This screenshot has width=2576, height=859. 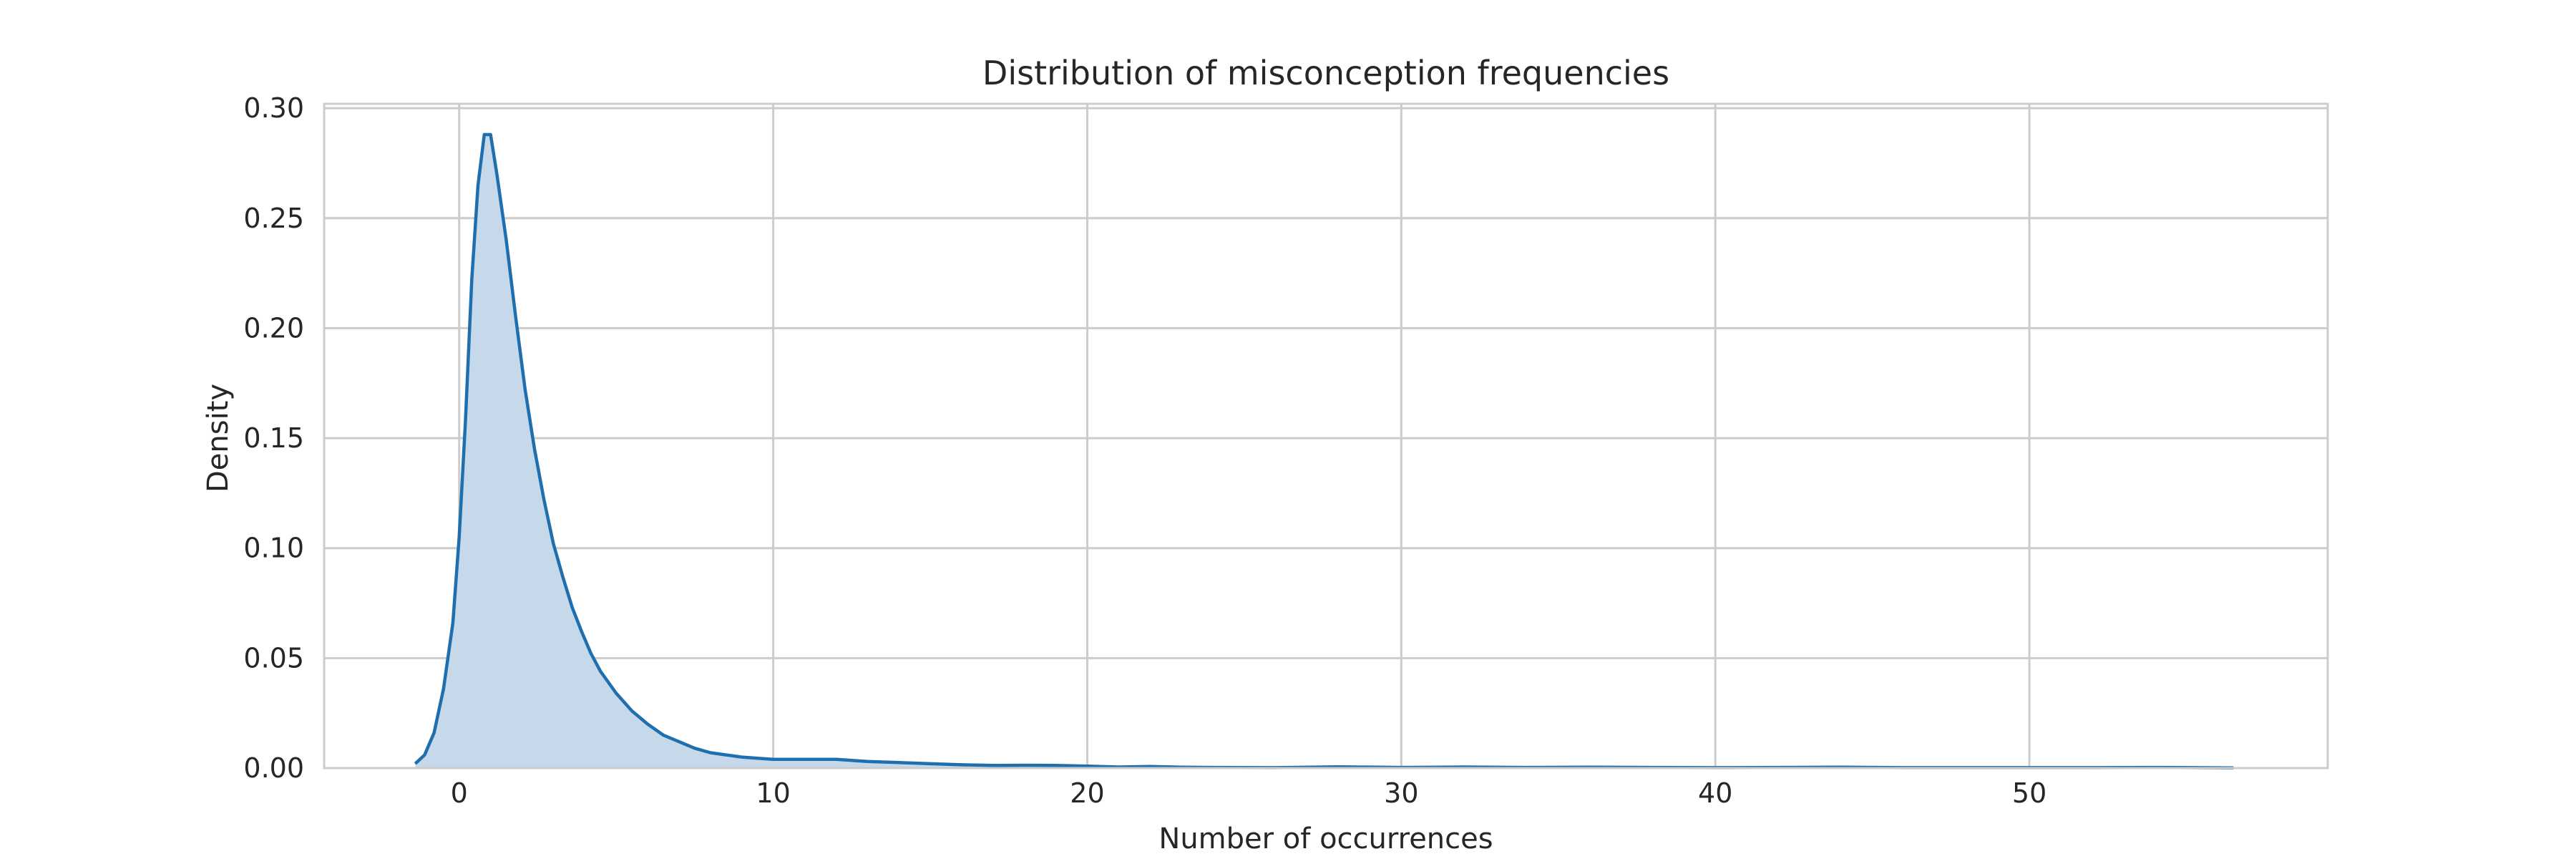 I want to click on y-tick-label: 0.10, so click(x=273, y=548).